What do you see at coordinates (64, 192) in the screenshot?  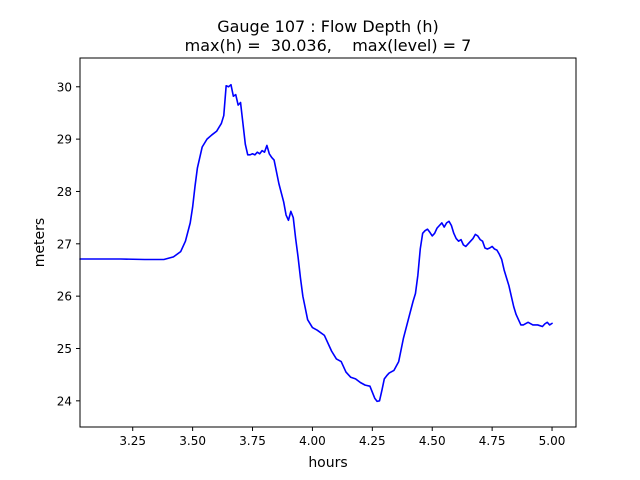 I see `y-tick-label: 28` at bounding box center [64, 192].